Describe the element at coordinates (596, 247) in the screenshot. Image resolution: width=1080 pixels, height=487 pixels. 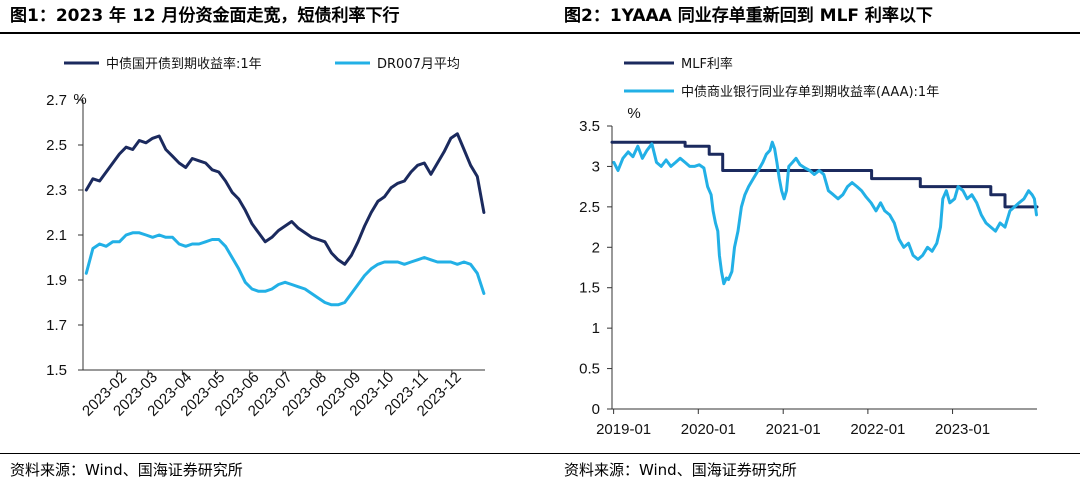
I see `y-tick-label: 2` at that location.